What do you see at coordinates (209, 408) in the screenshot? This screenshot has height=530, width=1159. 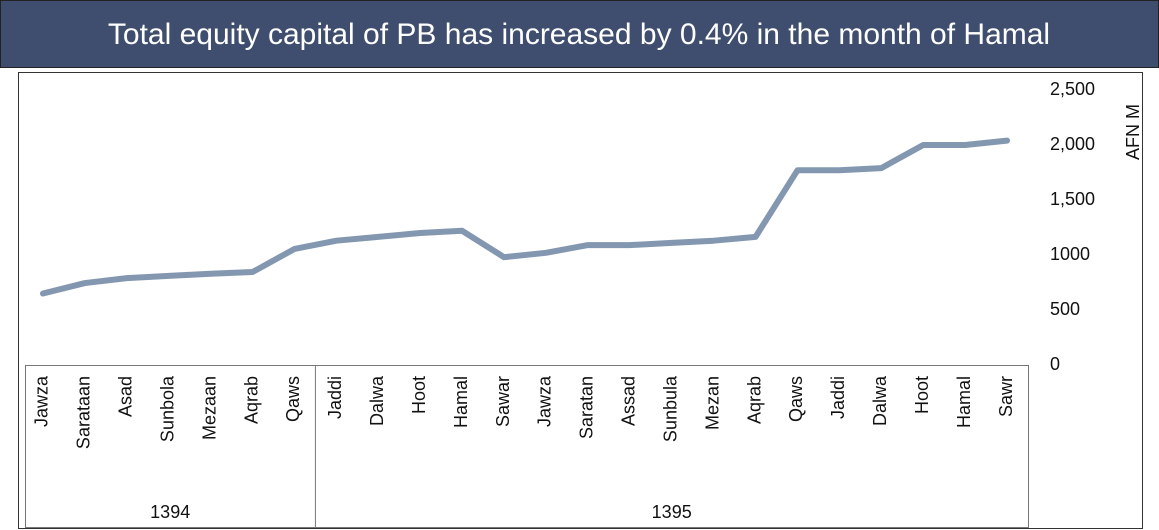 I see `x-tick-label: Mezaan` at bounding box center [209, 408].